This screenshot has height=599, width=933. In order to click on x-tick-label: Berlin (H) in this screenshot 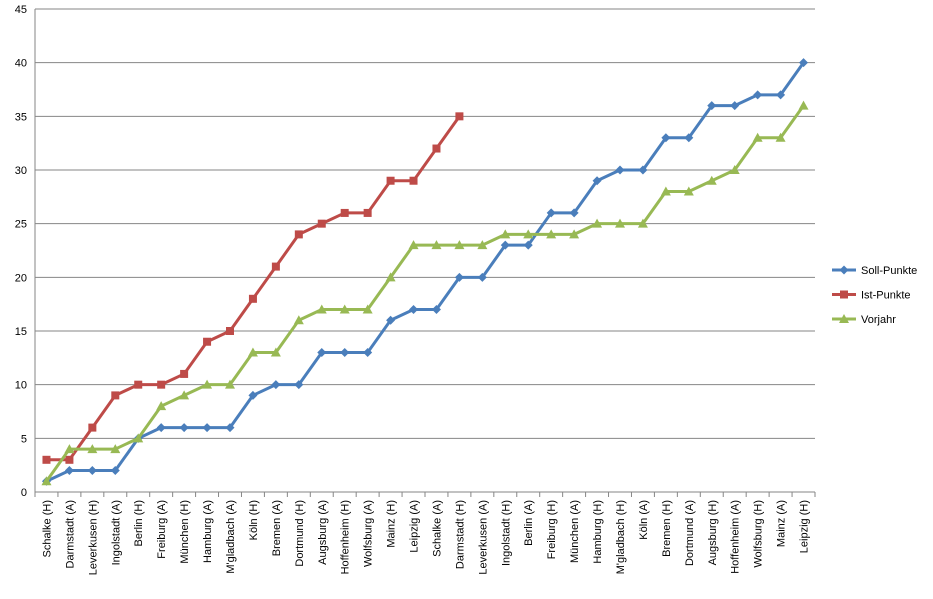, I will do `click(139, 523)`.